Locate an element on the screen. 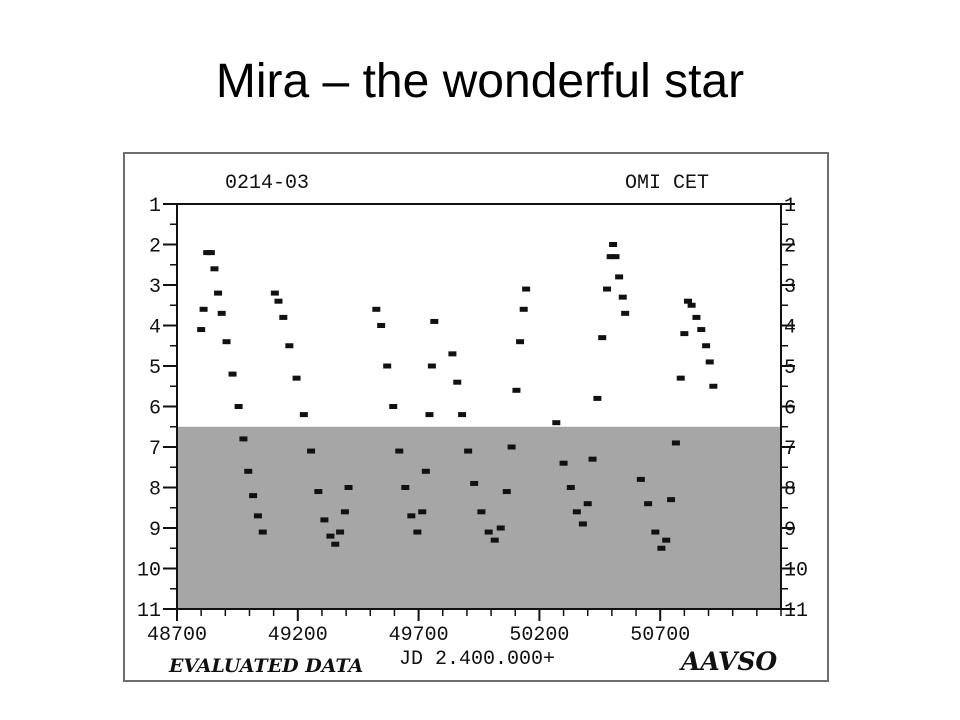  y-tick-label-left: 10 is located at coordinates (149, 571).